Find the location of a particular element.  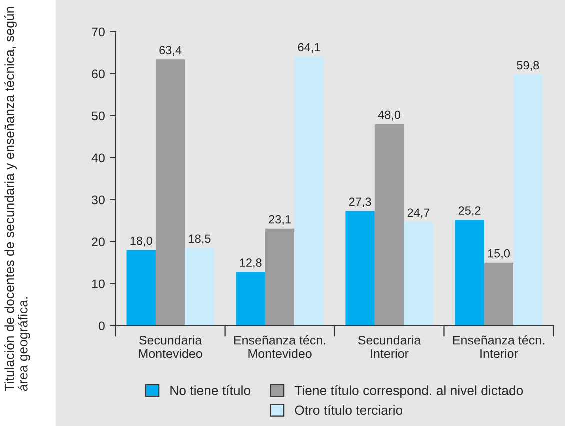

legend-label: Tiene título correspond. al nivel dictado is located at coordinates (409, 392).